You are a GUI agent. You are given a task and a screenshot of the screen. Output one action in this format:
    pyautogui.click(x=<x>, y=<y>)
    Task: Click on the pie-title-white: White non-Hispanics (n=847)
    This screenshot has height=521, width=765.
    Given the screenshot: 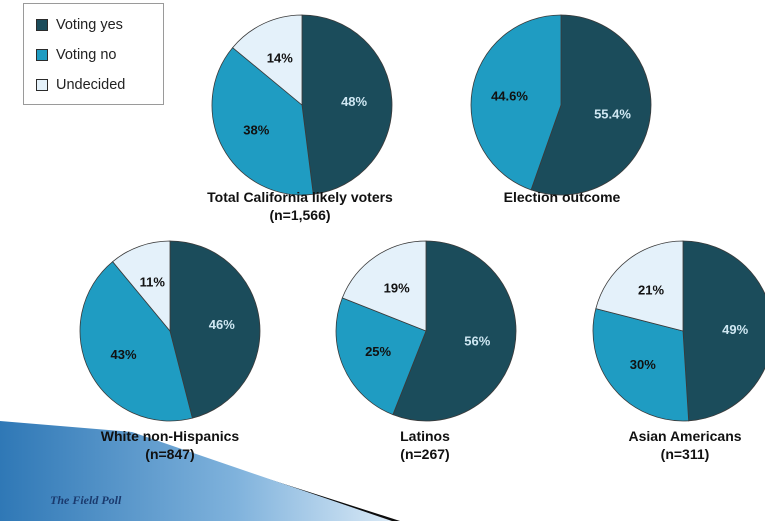 What is the action you would take?
    pyautogui.click(x=170, y=445)
    